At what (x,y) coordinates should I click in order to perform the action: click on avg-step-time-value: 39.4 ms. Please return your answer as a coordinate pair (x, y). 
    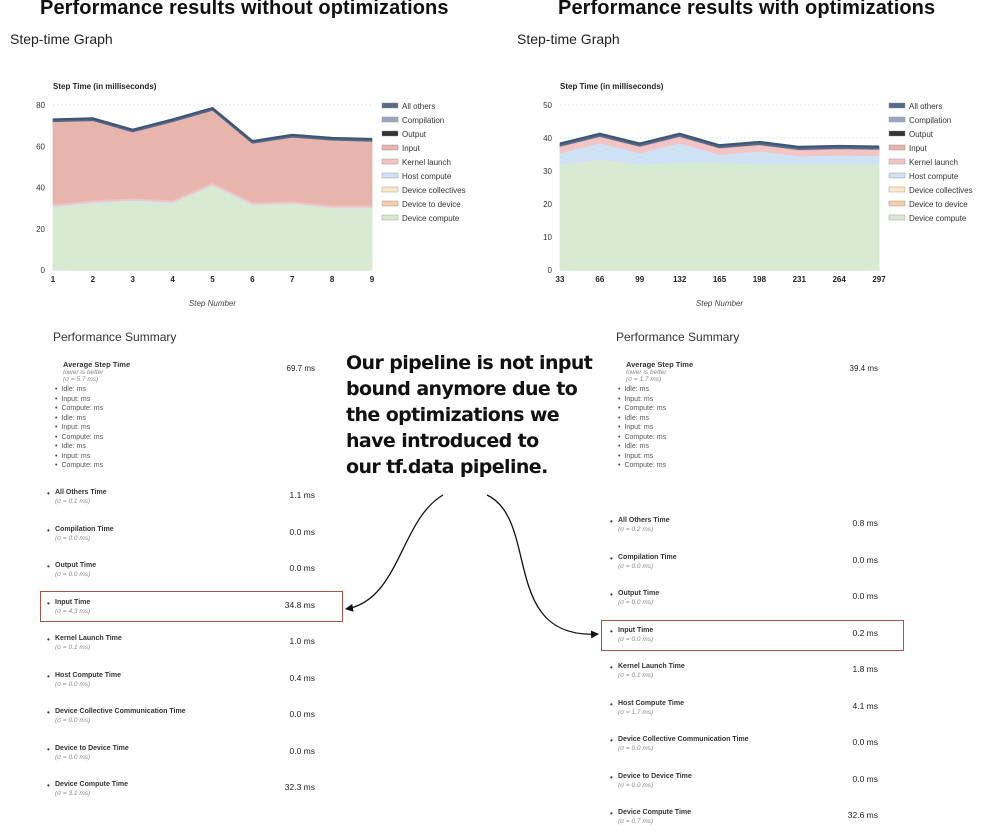
    Looking at the image, I should click on (863, 368).